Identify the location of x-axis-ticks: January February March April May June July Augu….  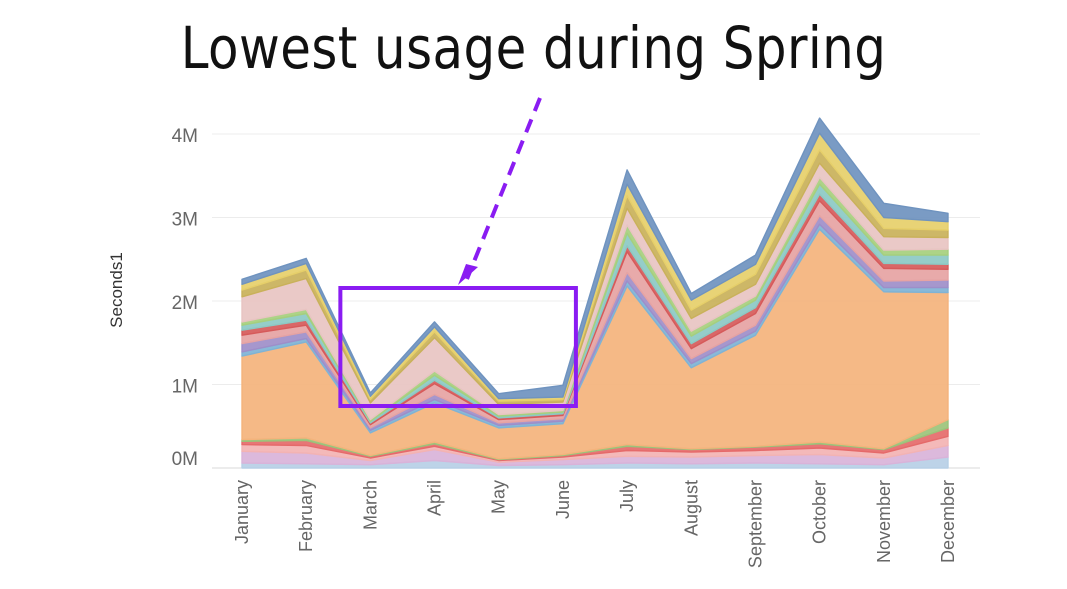
(595, 524).